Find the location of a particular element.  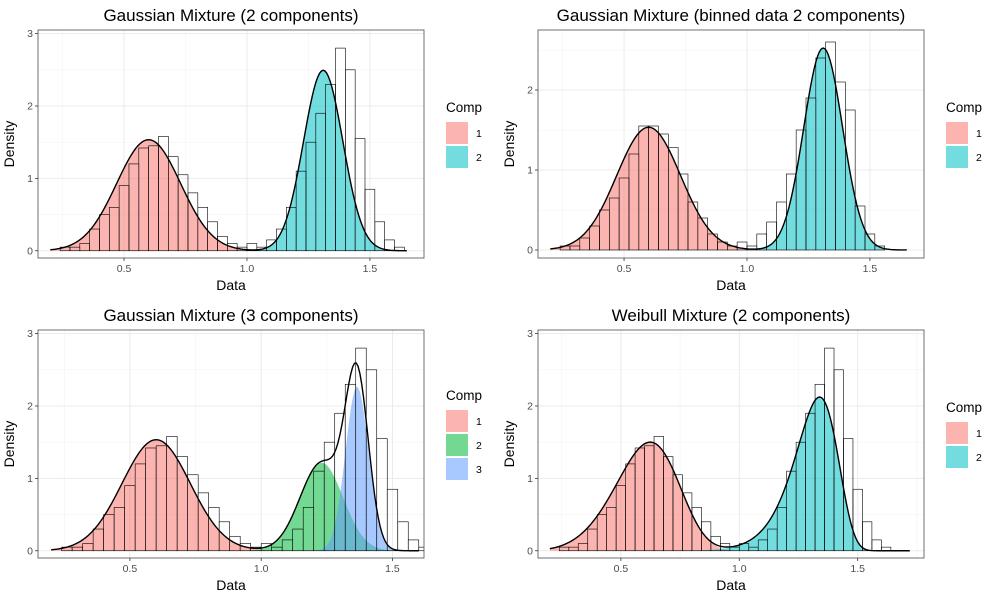

legend: Comp 1 2 3 is located at coordinates (464, 434).